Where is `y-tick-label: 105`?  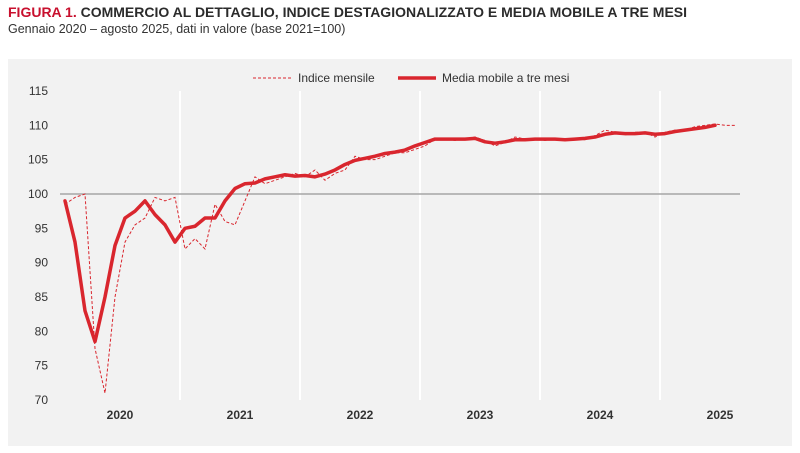
y-tick-label: 105 is located at coordinates (38, 160).